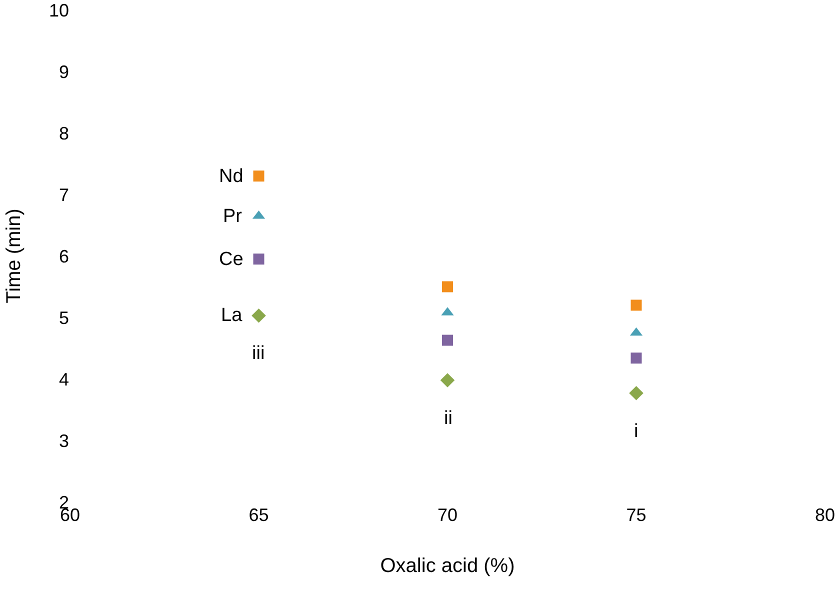 The height and width of the screenshot is (592, 840). What do you see at coordinates (447, 566) in the screenshot?
I see `x-axis-title: Oxalic acid (%)` at bounding box center [447, 566].